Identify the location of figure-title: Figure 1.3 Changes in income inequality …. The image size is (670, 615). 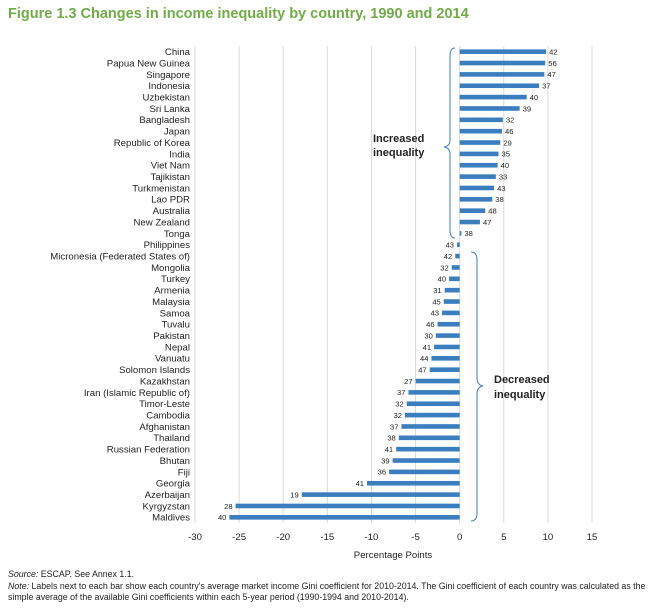
(238, 14).